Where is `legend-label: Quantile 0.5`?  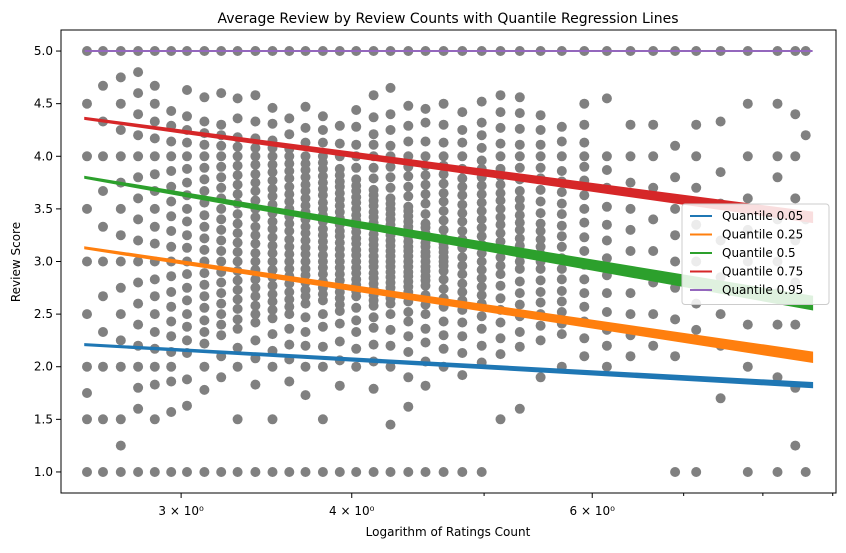 legend-label: Quantile 0.5 is located at coordinates (759, 253).